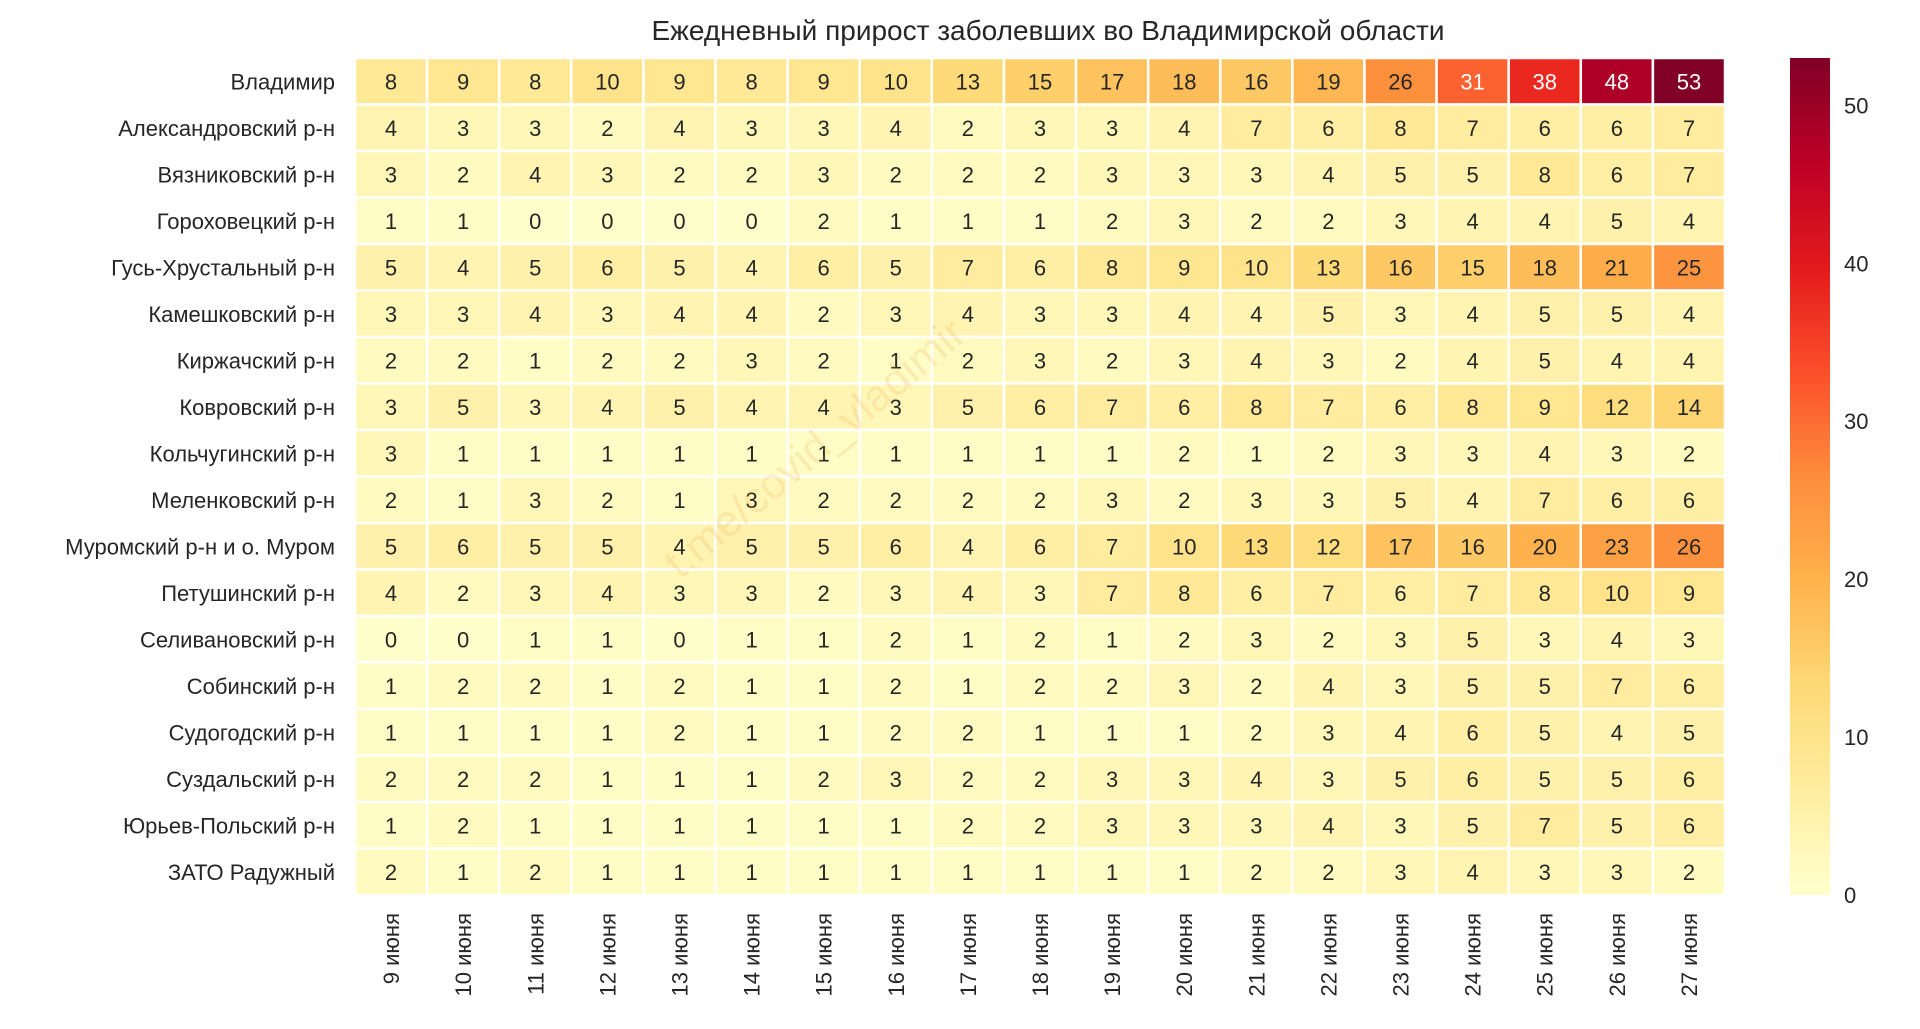 This screenshot has height=1029, width=1920. What do you see at coordinates (241, 314) in the screenshot?
I see `row-label: Камешковский р-н` at bounding box center [241, 314].